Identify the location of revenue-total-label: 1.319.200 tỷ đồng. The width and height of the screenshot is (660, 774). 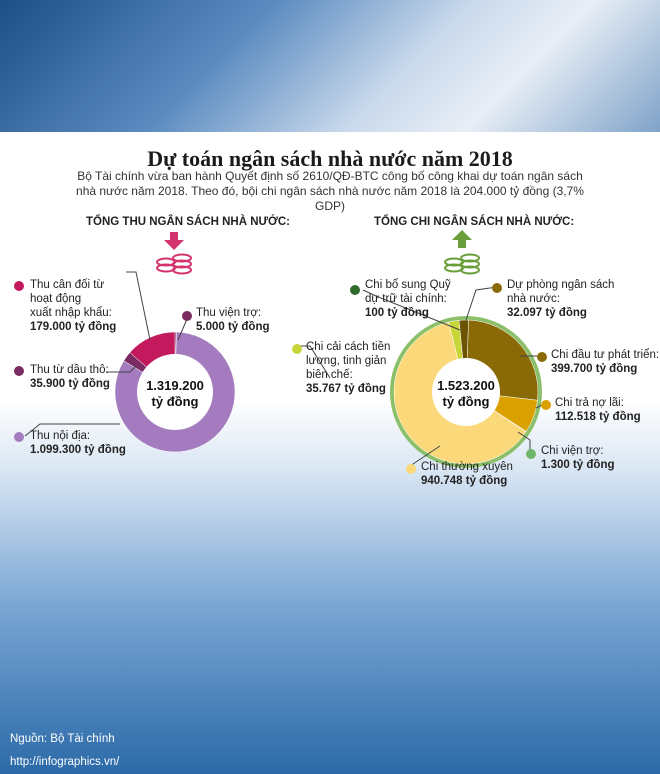
(175, 394).